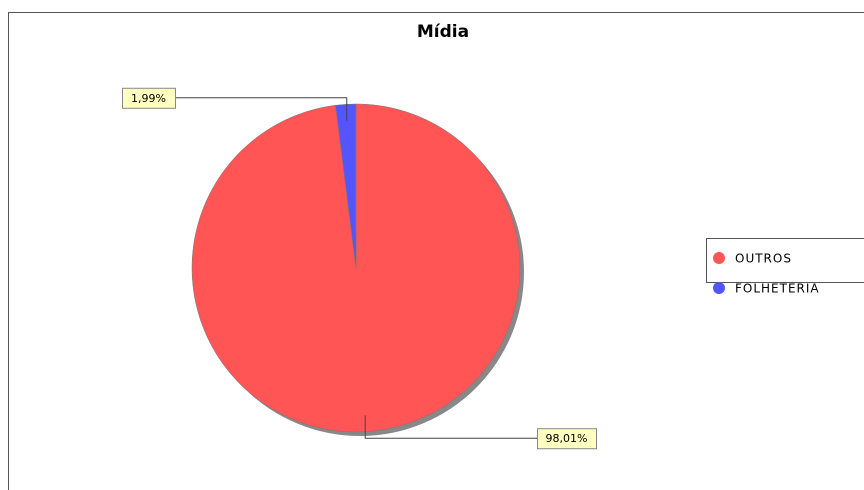 The image size is (864, 490). Describe the element at coordinates (777, 289) in the screenshot. I see `legend-text: FOLHETERIA` at that location.